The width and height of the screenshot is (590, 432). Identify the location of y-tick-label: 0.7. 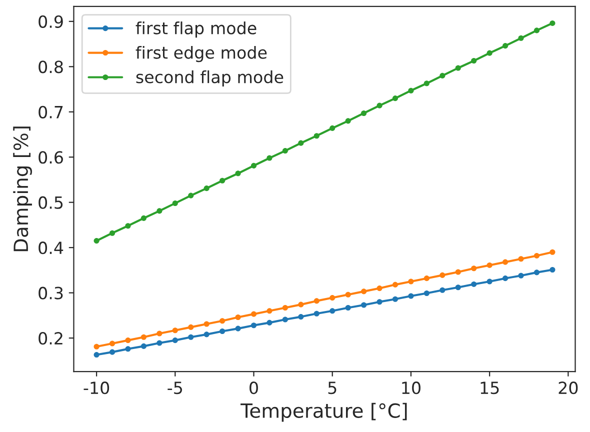
(50, 112).